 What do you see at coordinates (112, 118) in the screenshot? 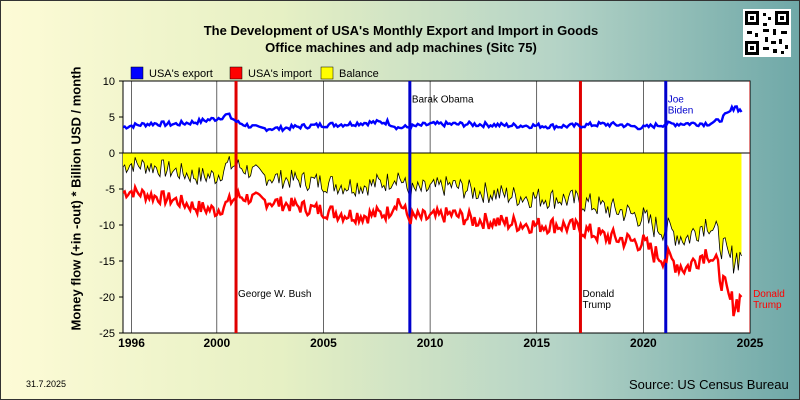
I see `y-tick-label: 5` at bounding box center [112, 118].